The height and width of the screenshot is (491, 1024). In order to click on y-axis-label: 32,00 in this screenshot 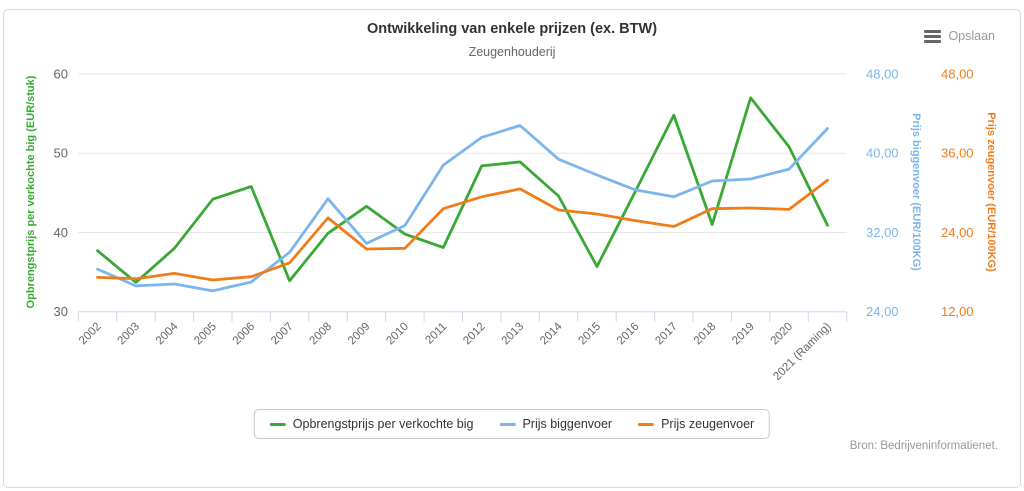, I will do `click(882, 232)`.